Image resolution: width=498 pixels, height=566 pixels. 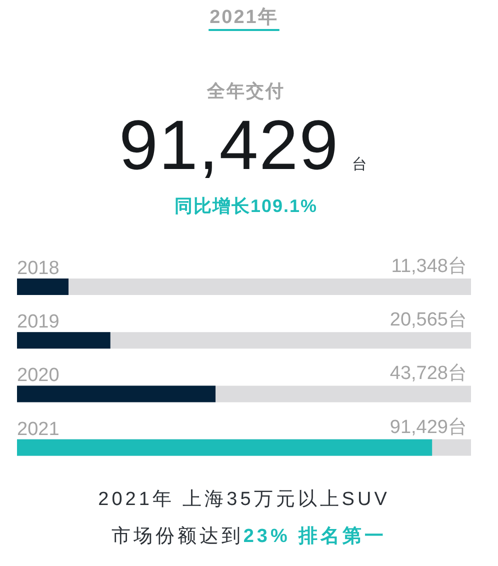 What do you see at coordinates (38, 322) in the screenshot?
I see `category-label: 2019` at bounding box center [38, 322].